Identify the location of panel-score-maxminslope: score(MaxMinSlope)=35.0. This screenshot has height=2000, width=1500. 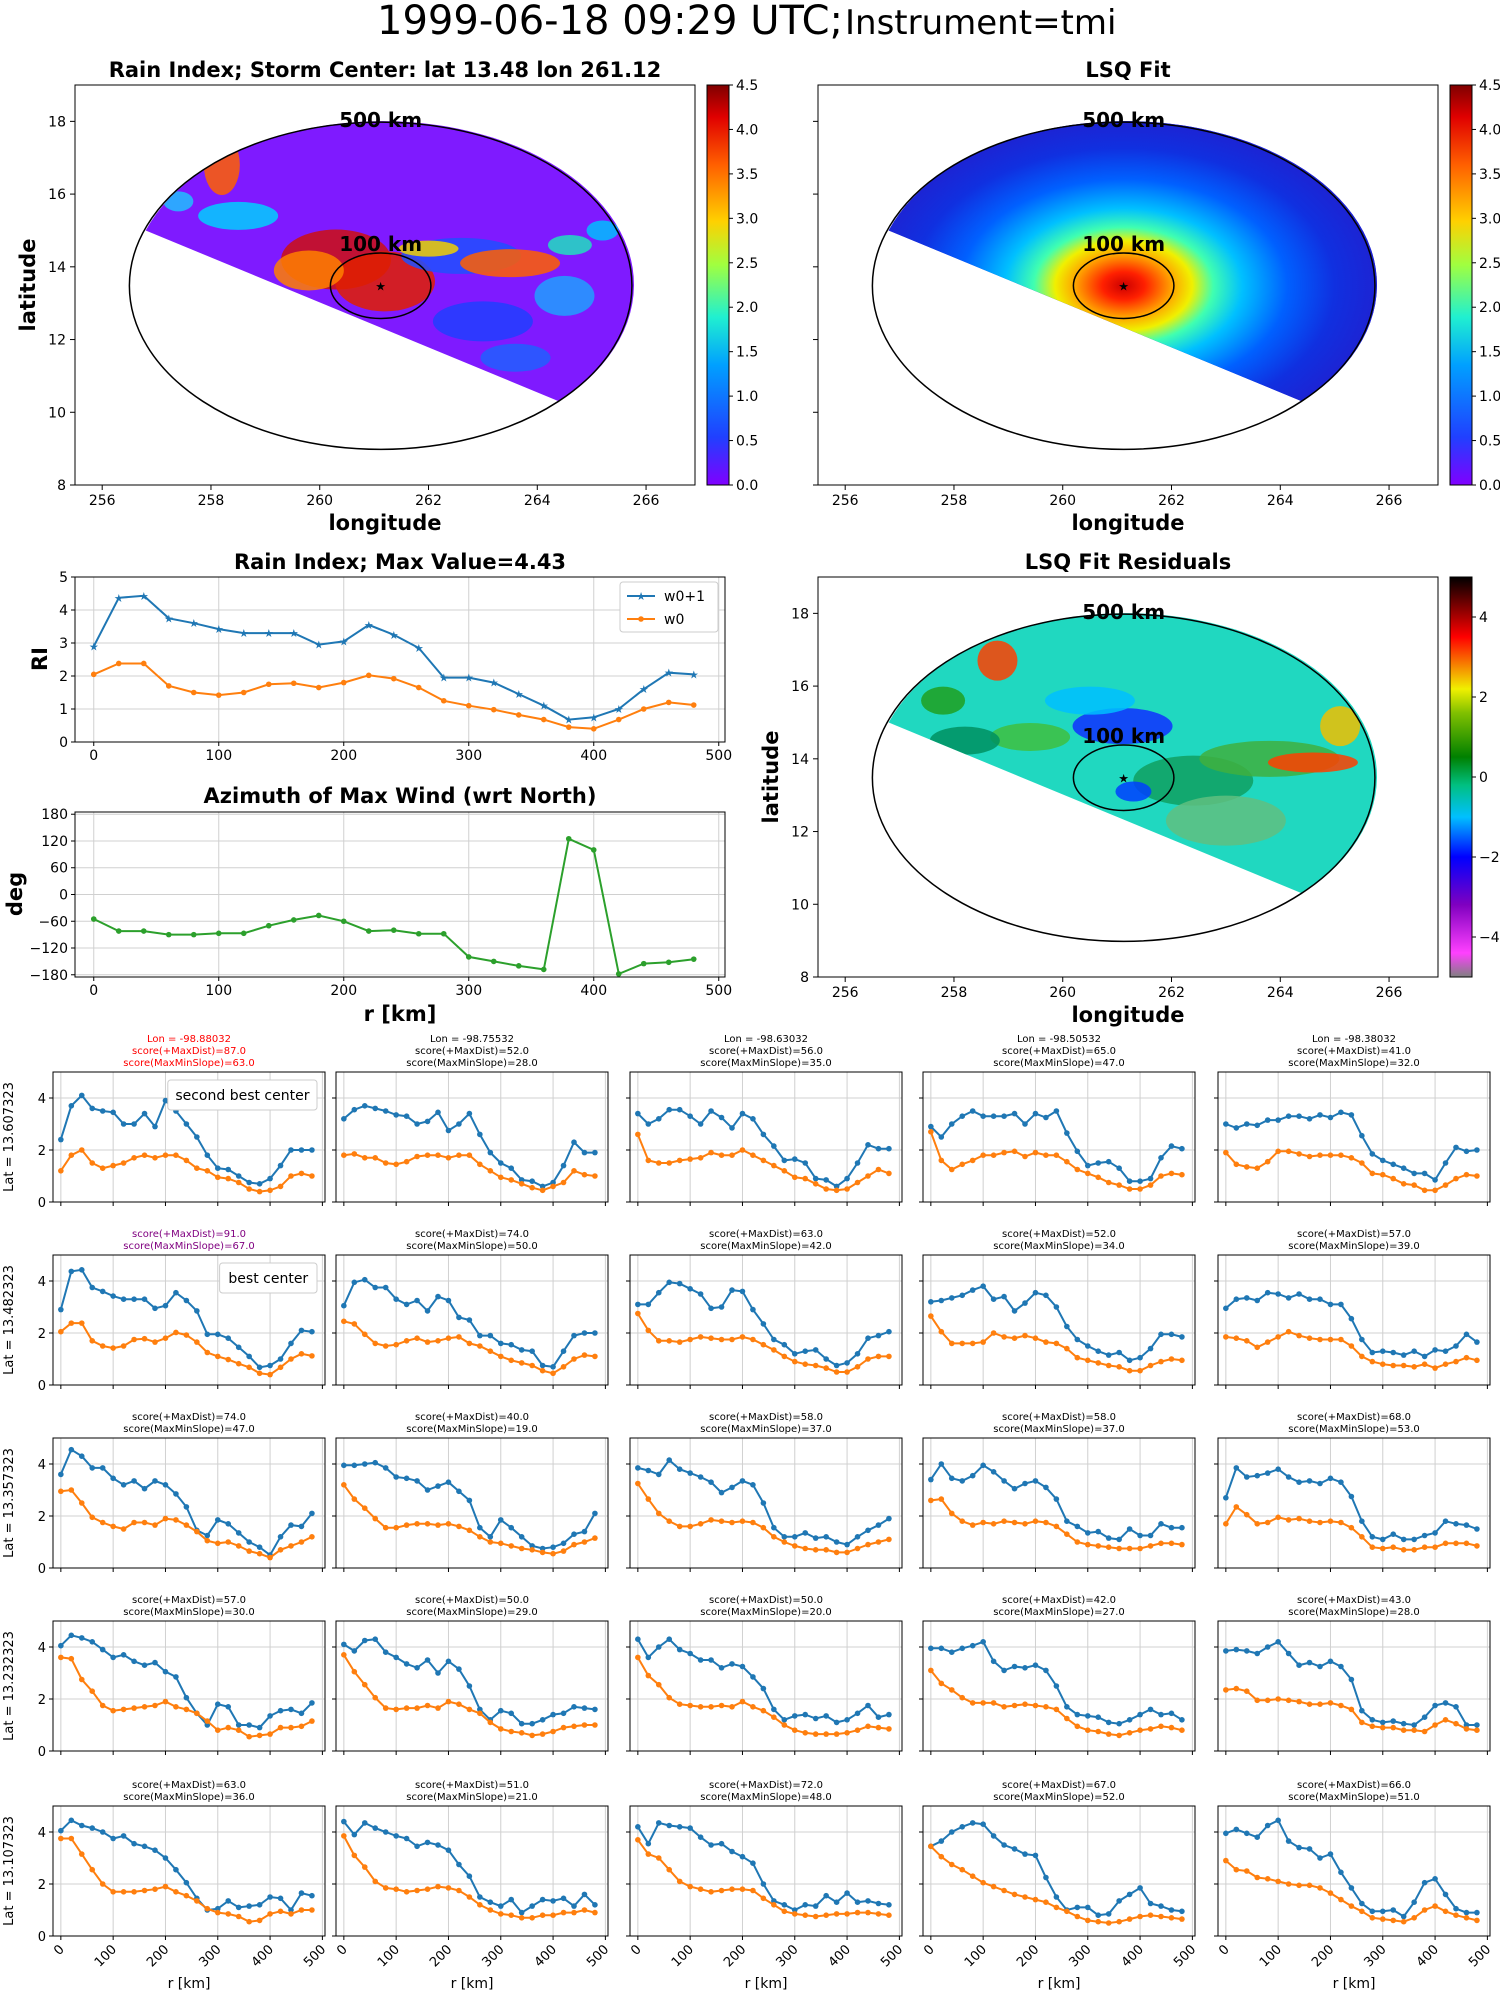
(765, 1063).